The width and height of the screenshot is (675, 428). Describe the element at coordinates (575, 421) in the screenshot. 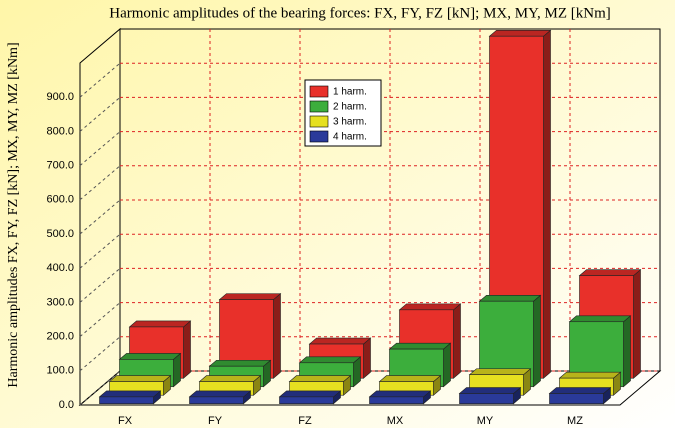

I see `x-tick-label: MZ` at that location.